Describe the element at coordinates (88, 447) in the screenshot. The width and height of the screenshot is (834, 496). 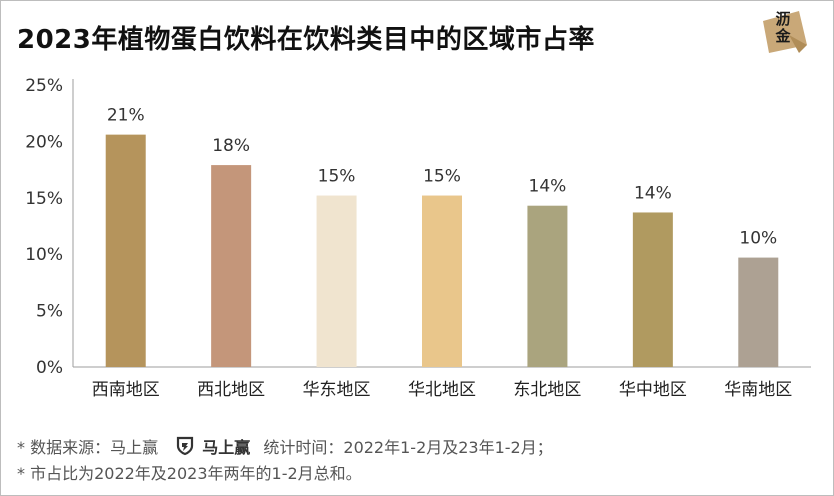
I see `source-prefix: * 数据来源：马上赢` at that location.